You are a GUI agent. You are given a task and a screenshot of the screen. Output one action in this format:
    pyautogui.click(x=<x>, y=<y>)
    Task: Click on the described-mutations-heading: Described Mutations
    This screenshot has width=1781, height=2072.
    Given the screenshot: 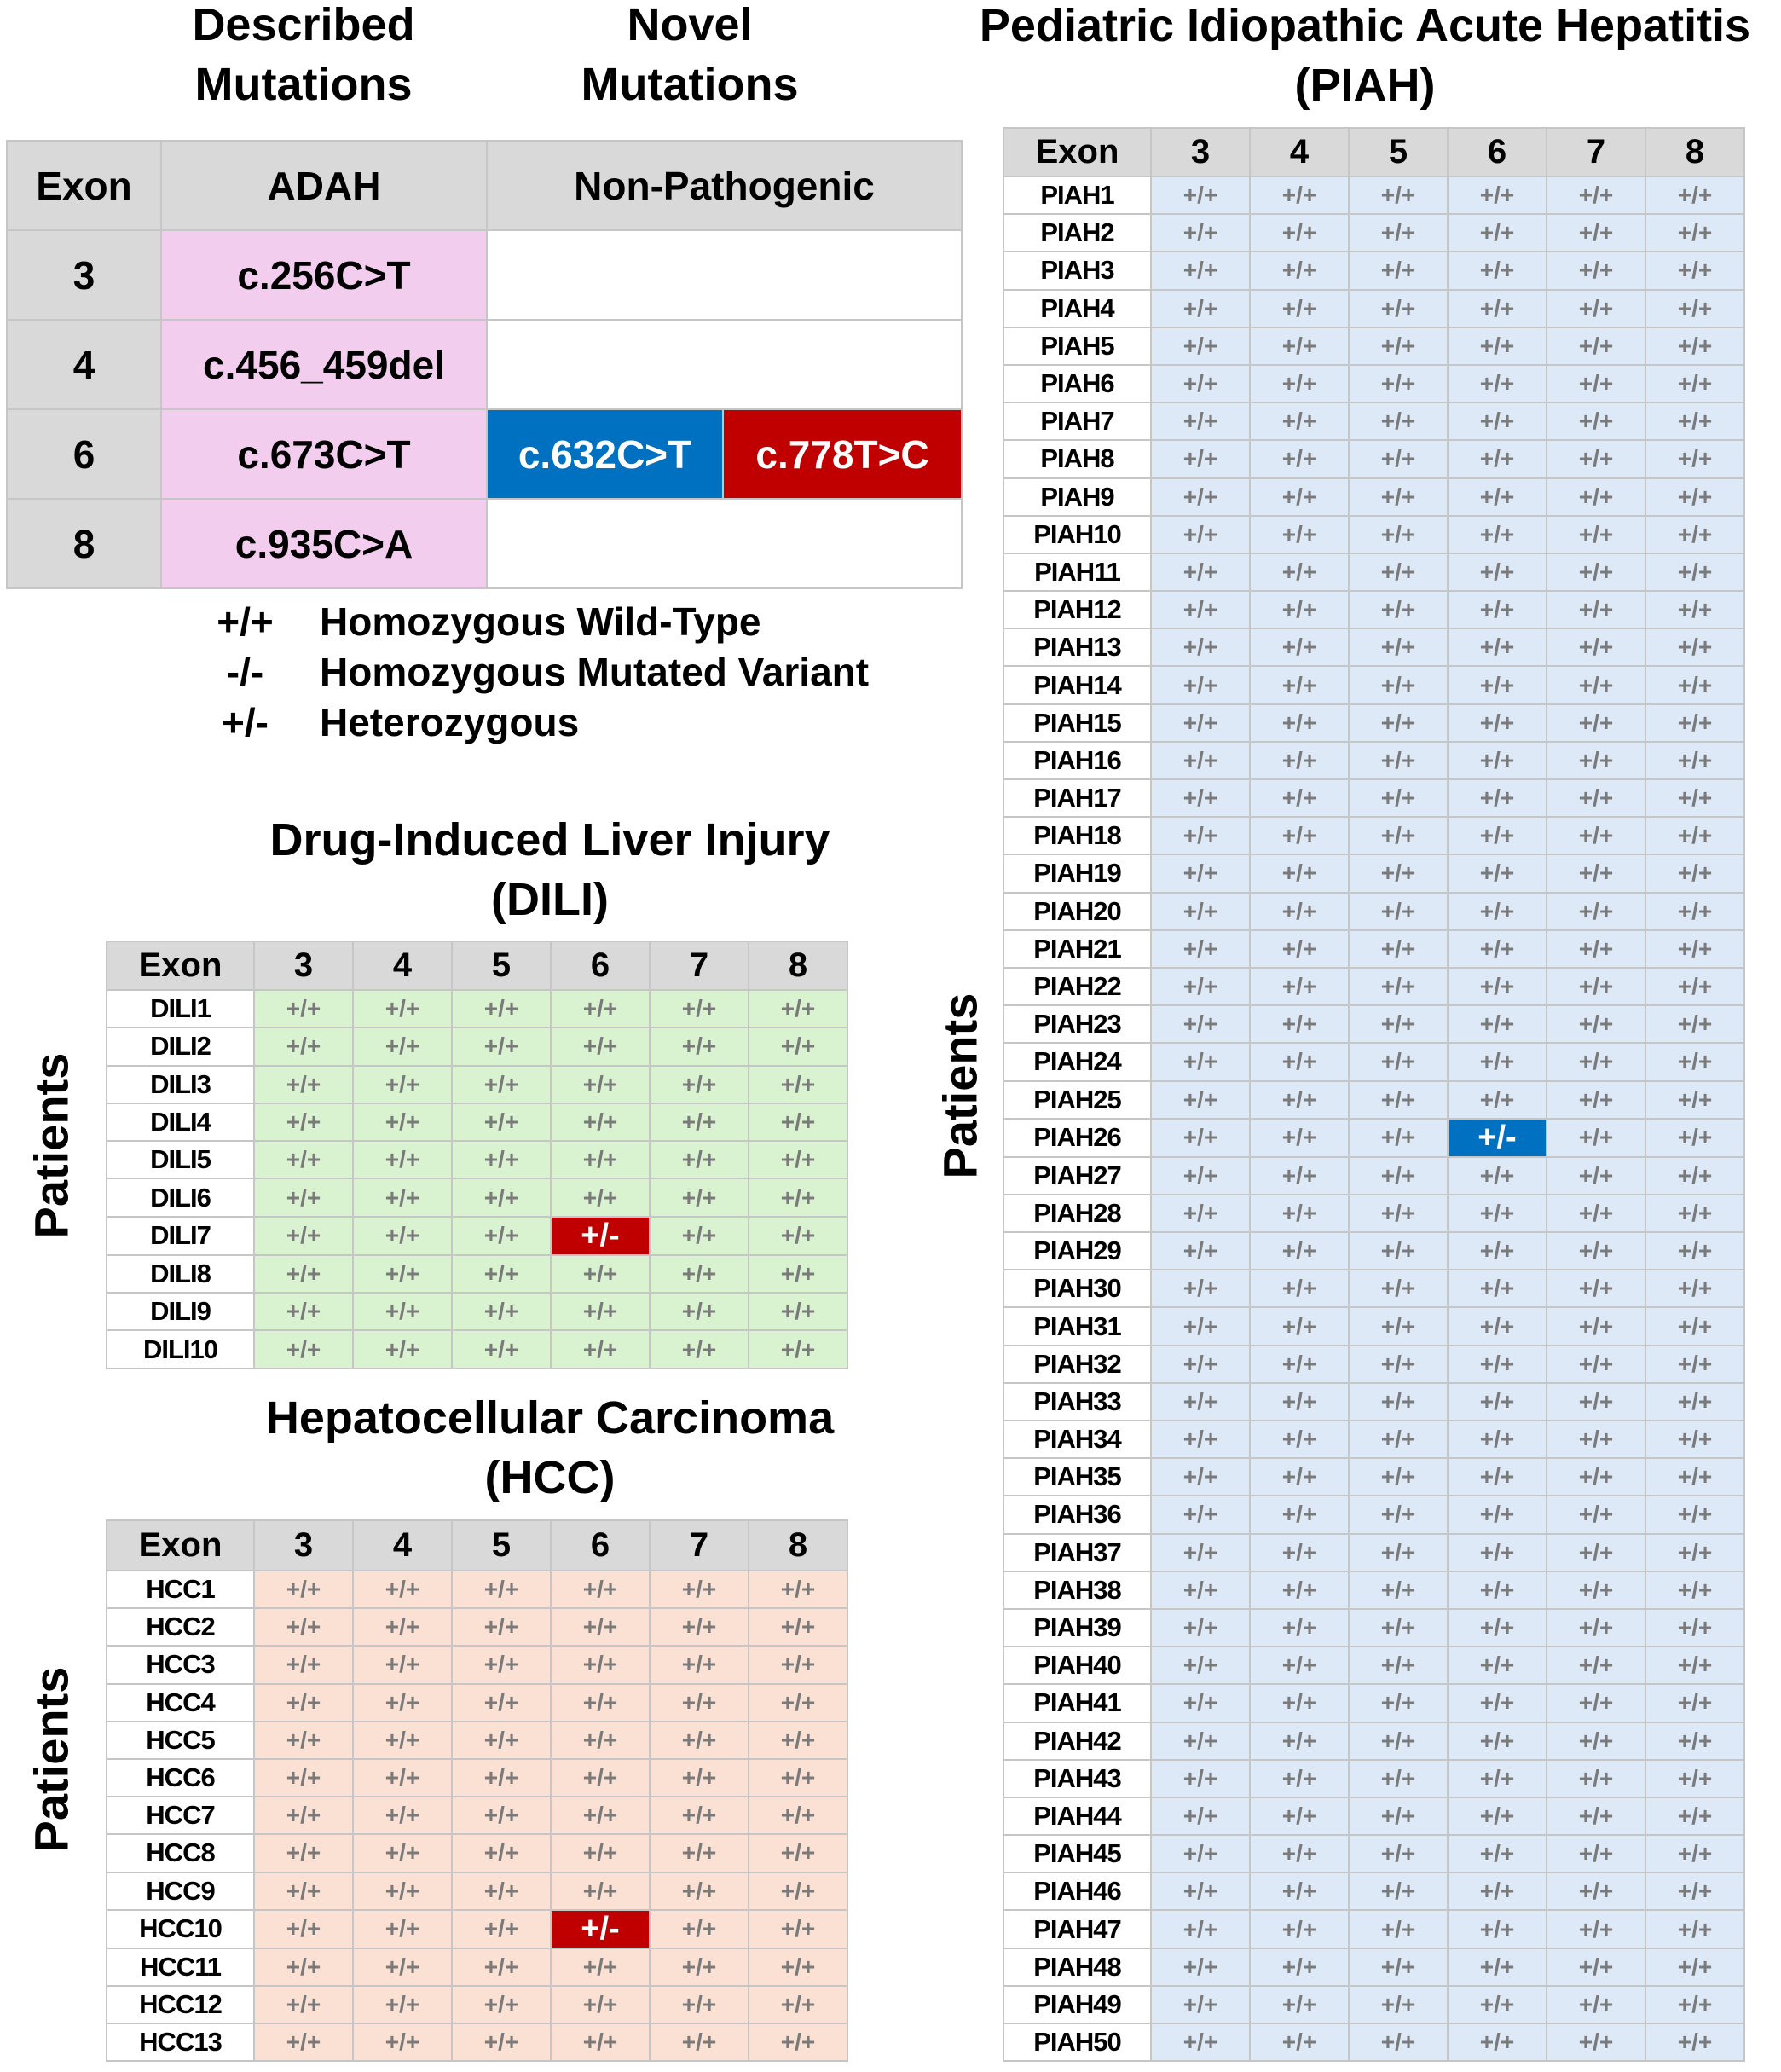 What is the action you would take?
    pyautogui.click(x=303, y=57)
    